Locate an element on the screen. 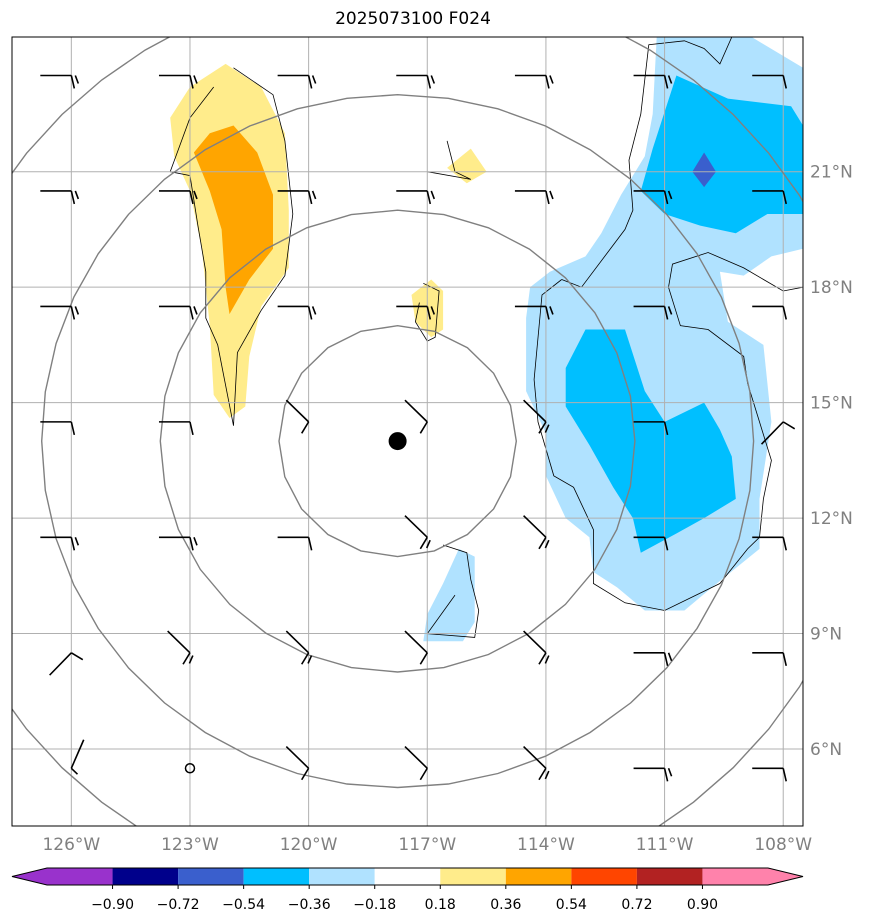  colorbar-tick-label: −0.54 is located at coordinates (243, 905).